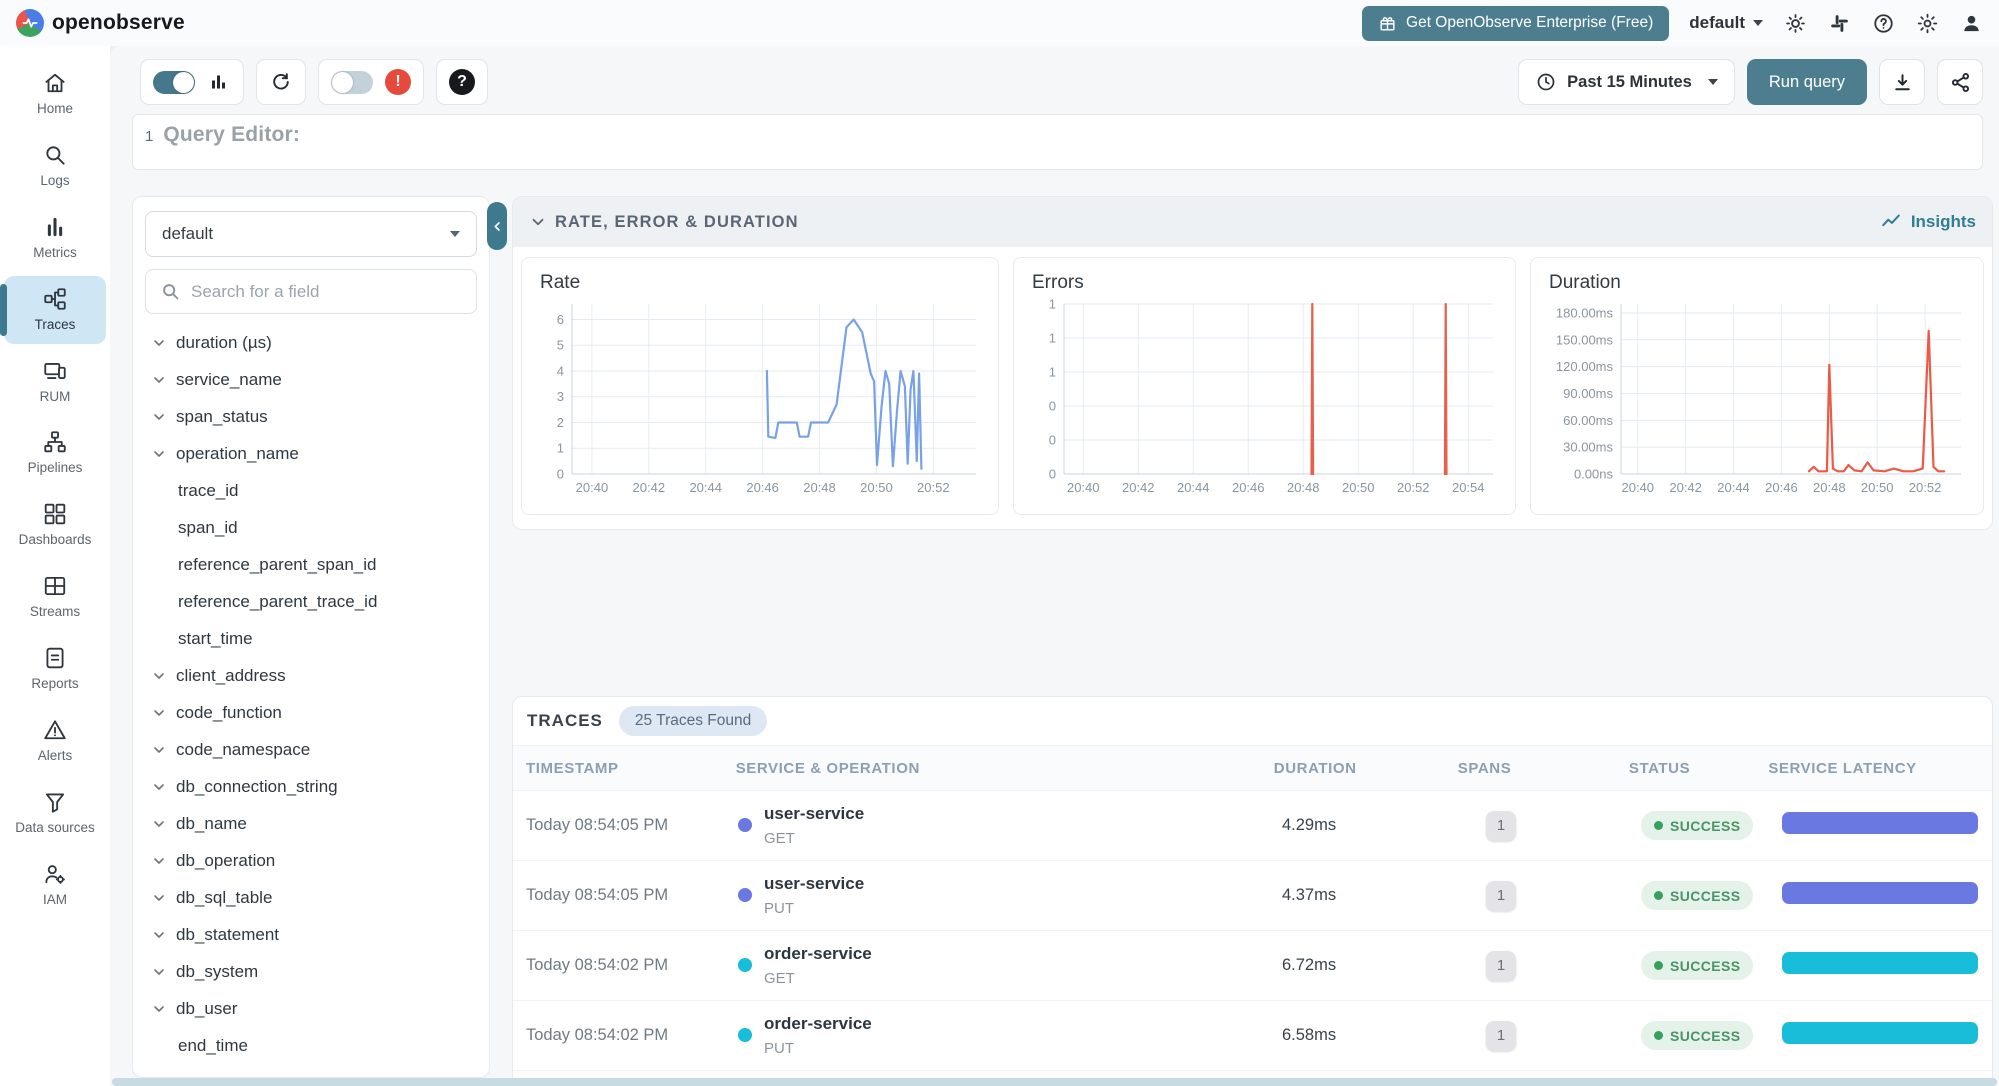 Image resolution: width=1999 pixels, height=1086 pixels. I want to click on query-editor-placeholder: Query Editor:, so click(232, 134).